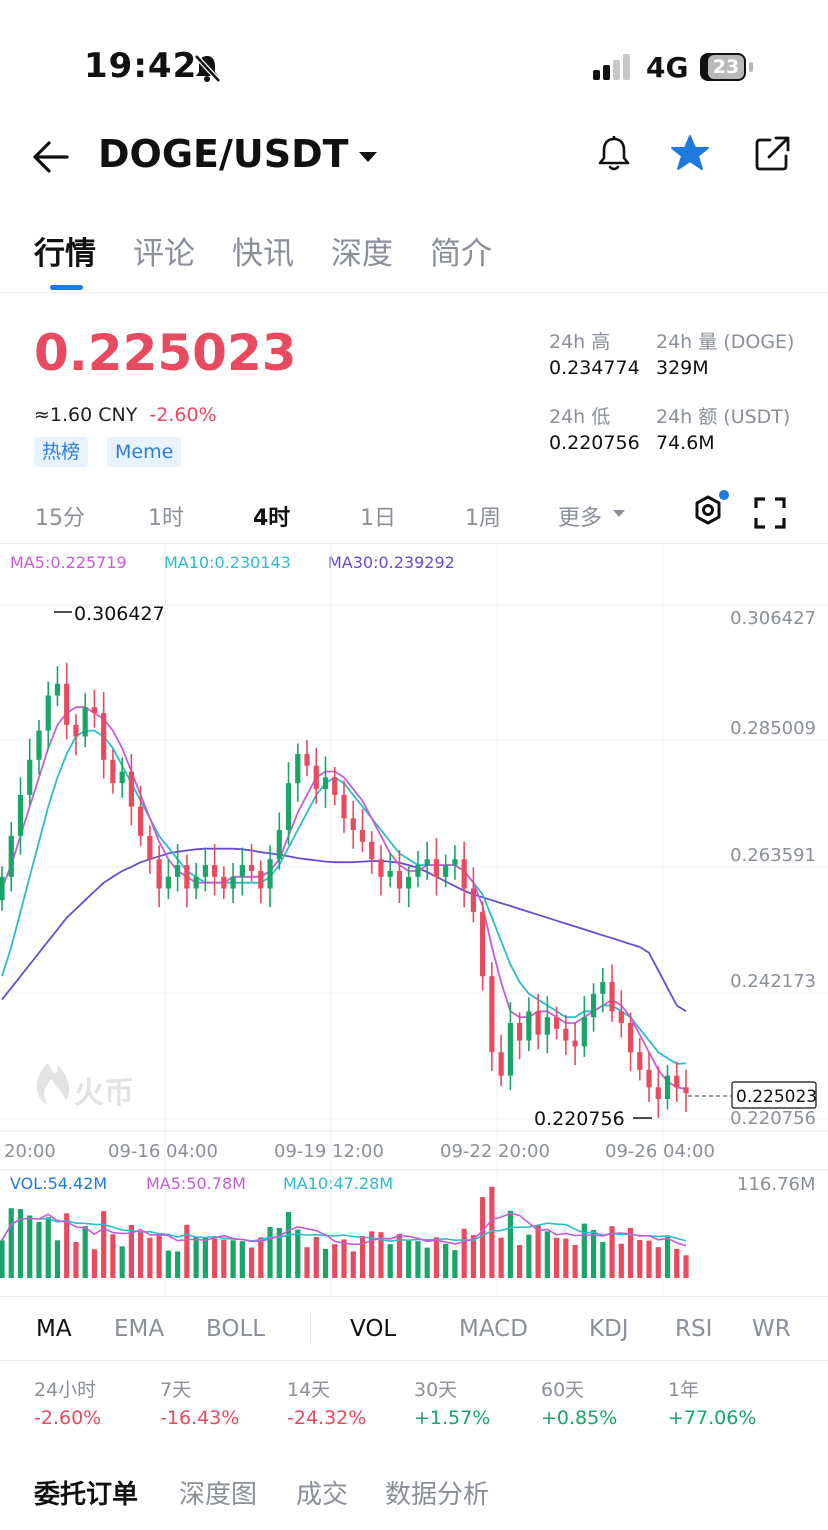 Image resolution: width=828 pixels, height=1530 pixels. I want to click on tab-orders: 委托订单, so click(86, 1495).